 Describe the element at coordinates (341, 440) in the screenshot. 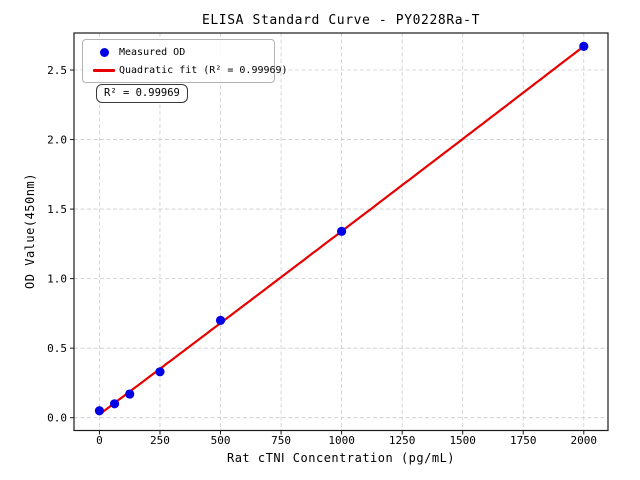

I see `x-tick-label: 1000` at that location.